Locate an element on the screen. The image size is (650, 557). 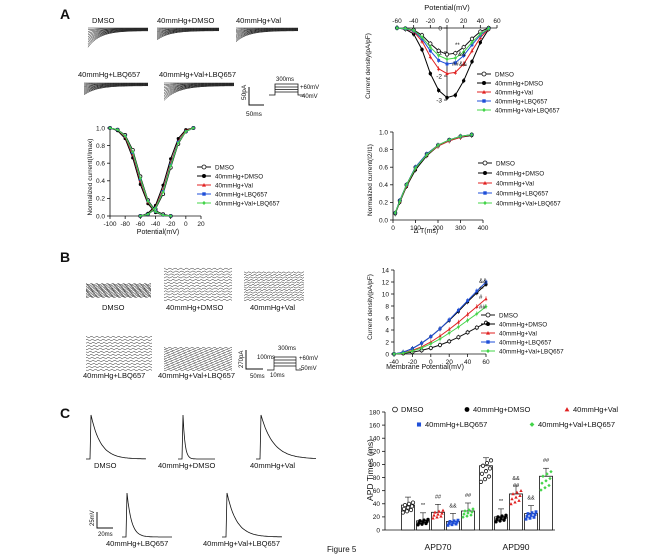
panel-letter-b: B is located at coordinates (65, 257).